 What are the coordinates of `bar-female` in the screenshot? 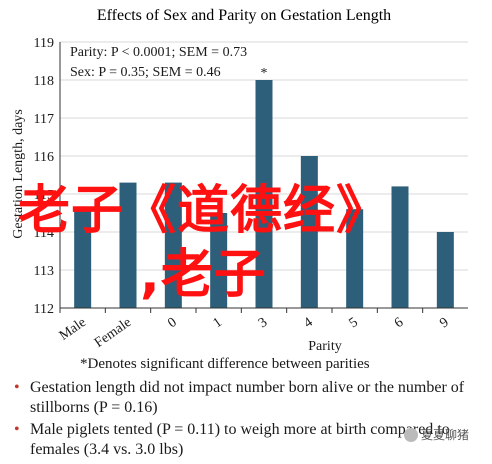 It's located at (128, 245).